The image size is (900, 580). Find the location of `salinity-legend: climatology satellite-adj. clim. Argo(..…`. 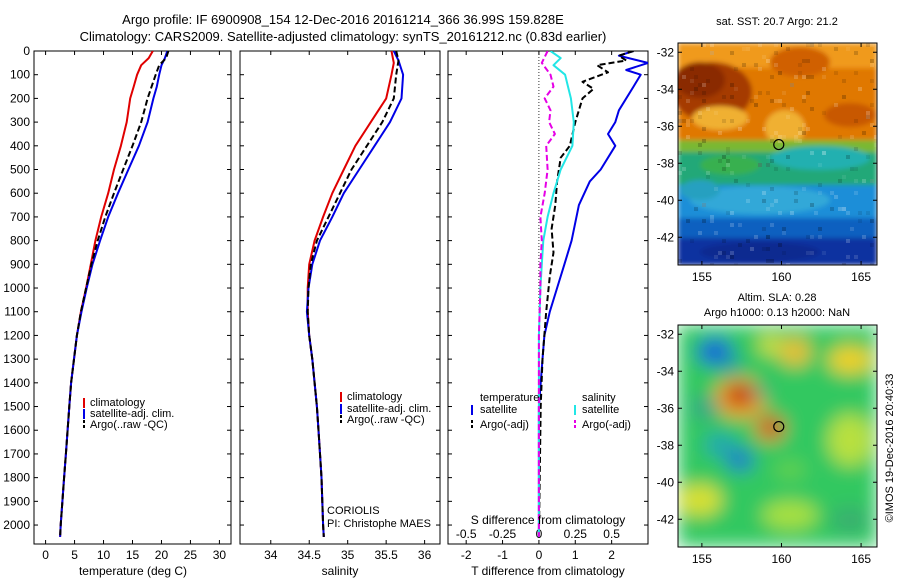

salinity-legend: climatology satellite-adj. clim. Argo(..… is located at coordinates (385, 408).